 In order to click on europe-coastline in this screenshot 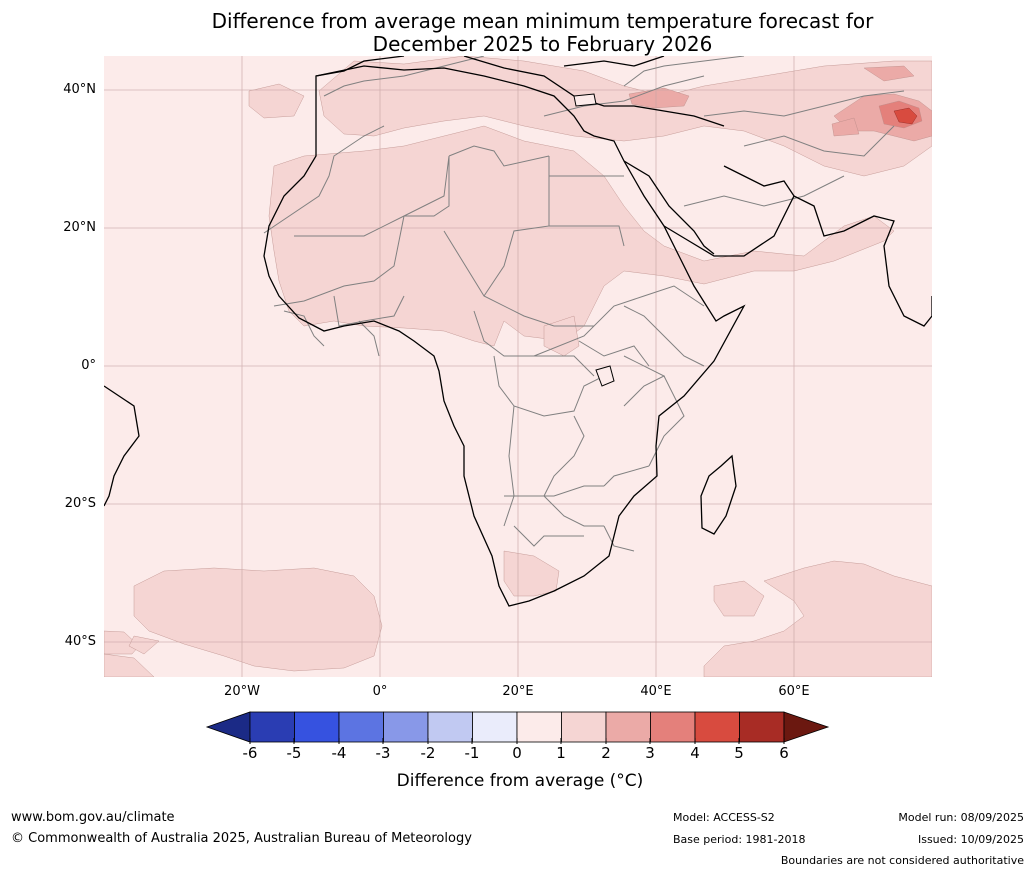, I will do `click(520, 91)`.